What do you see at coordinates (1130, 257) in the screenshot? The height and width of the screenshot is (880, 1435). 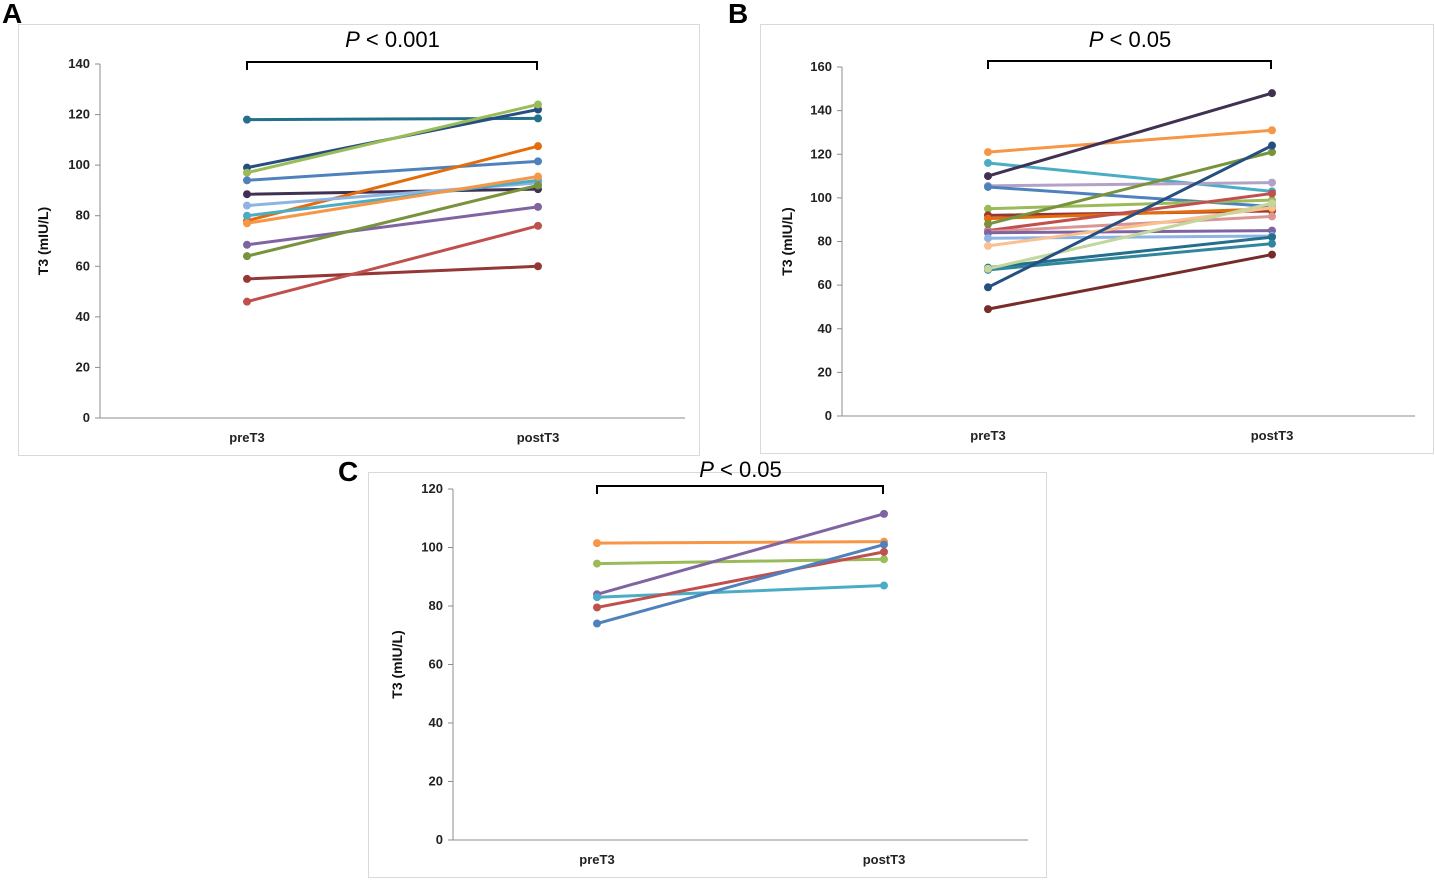 I see `series-line-s16` at bounding box center [1130, 257].